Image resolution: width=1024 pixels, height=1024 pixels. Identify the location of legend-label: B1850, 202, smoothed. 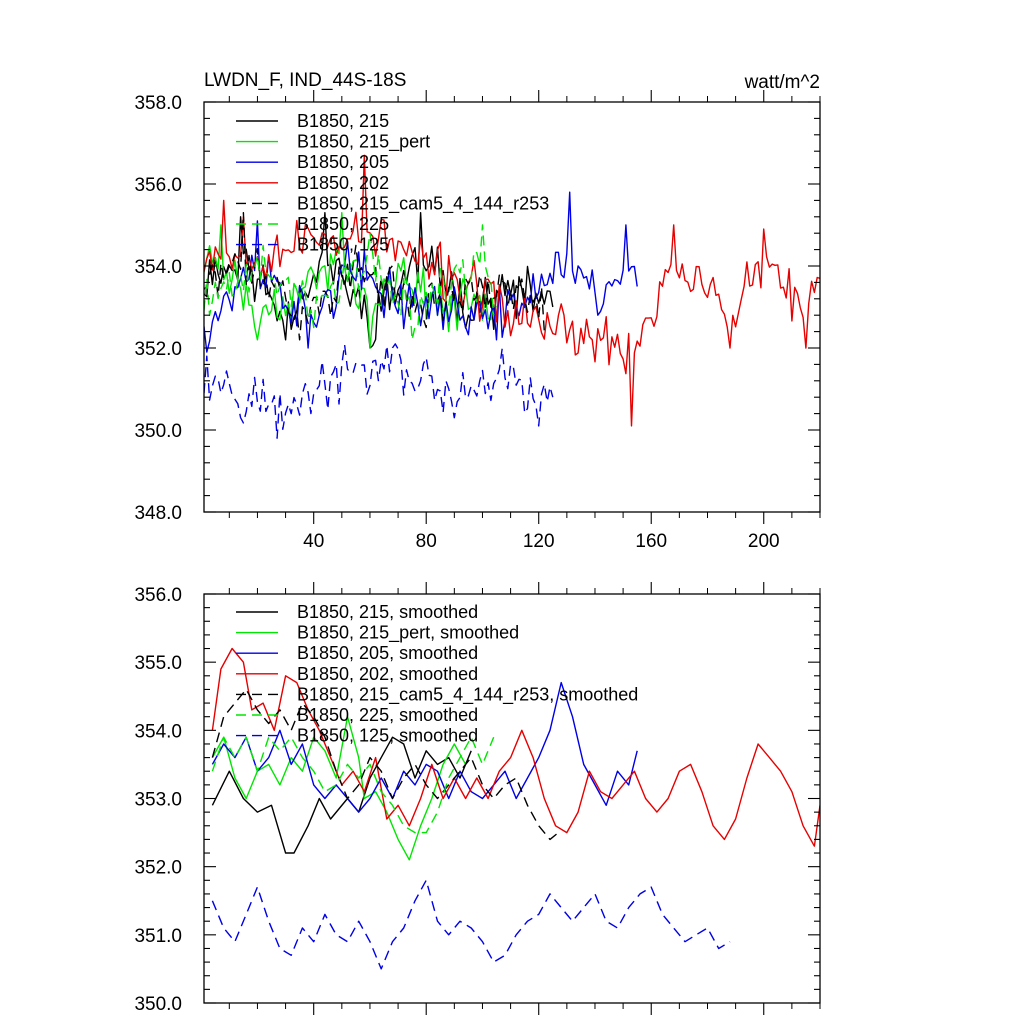
(387, 674).